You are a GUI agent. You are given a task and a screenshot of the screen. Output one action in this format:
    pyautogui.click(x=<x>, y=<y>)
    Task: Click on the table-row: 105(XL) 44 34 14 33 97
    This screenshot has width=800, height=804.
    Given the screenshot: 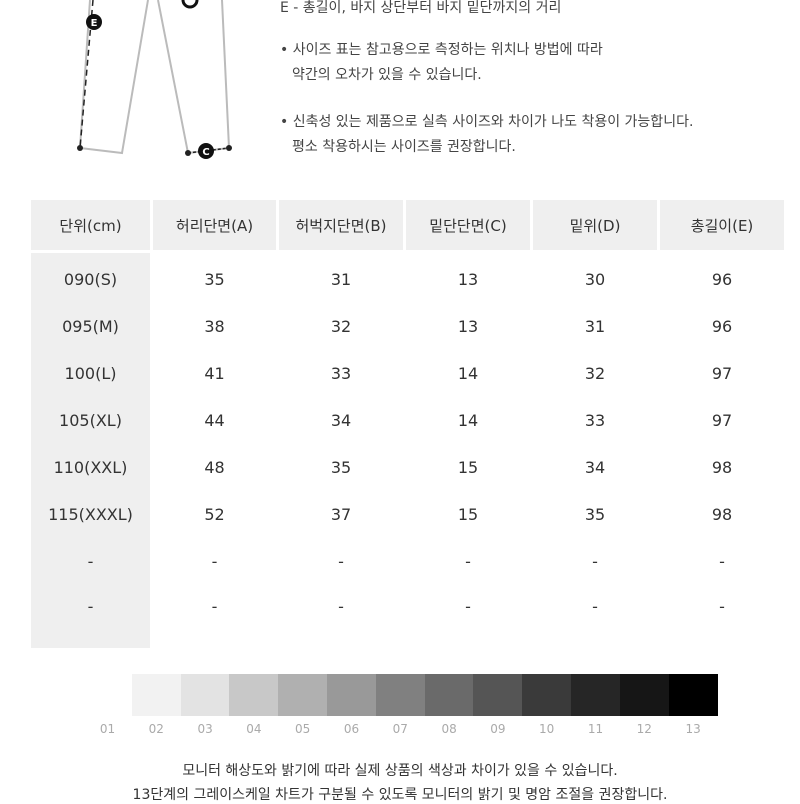 What is the action you would take?
    pyautogui.click(x=407, y=420)
    